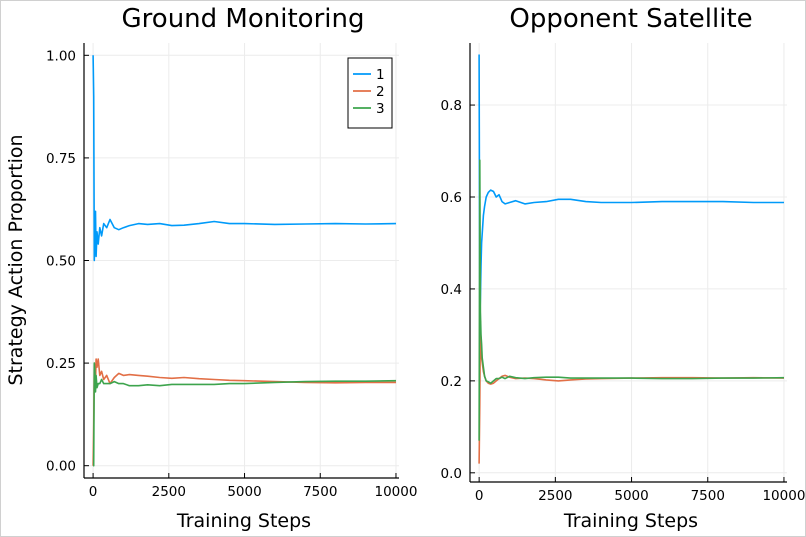  I want to click on legend-box, so click(370, 93).